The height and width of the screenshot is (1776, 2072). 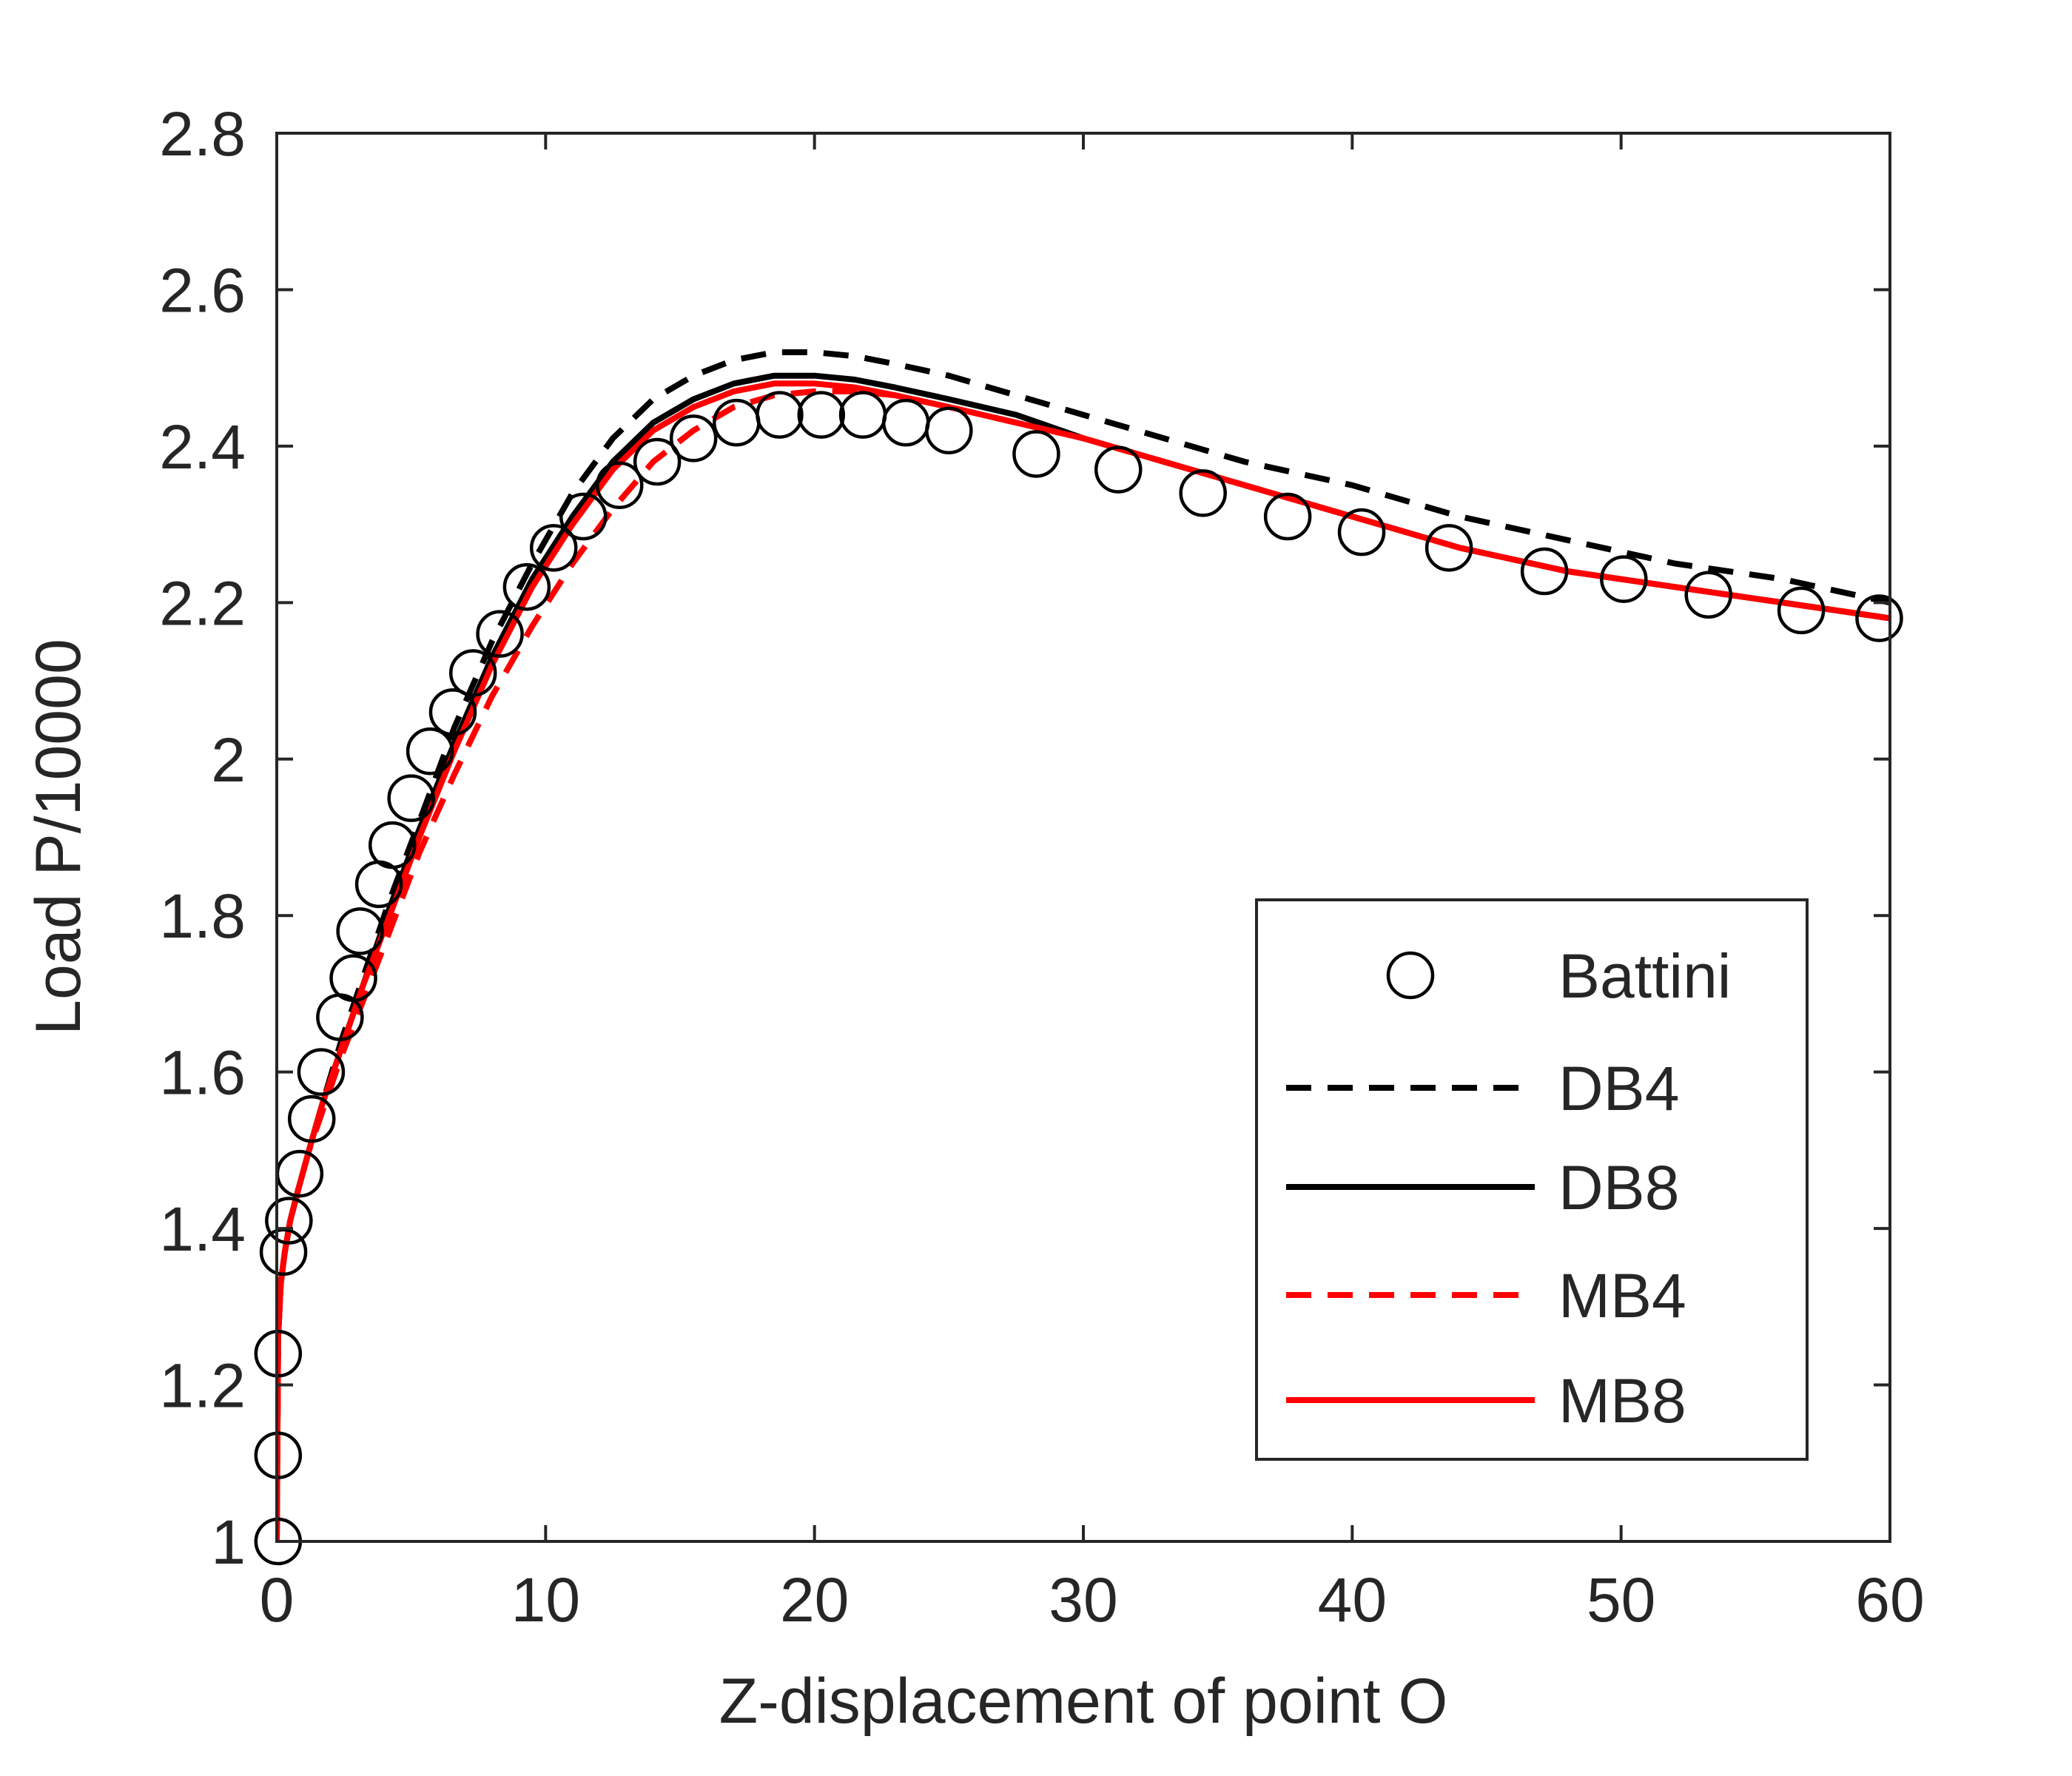 I want to click on x-tick-label: 0, so click(x=277, y=1600).